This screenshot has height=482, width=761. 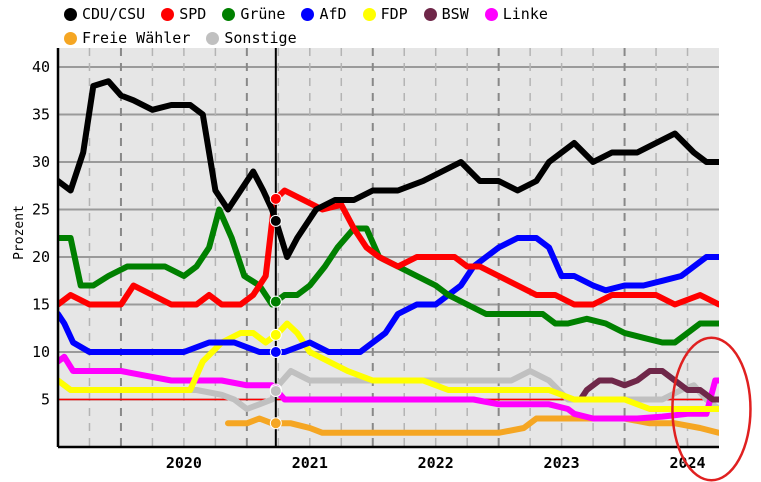 I want to click on x-tick-label: 2021, so click(x=310, y=463).